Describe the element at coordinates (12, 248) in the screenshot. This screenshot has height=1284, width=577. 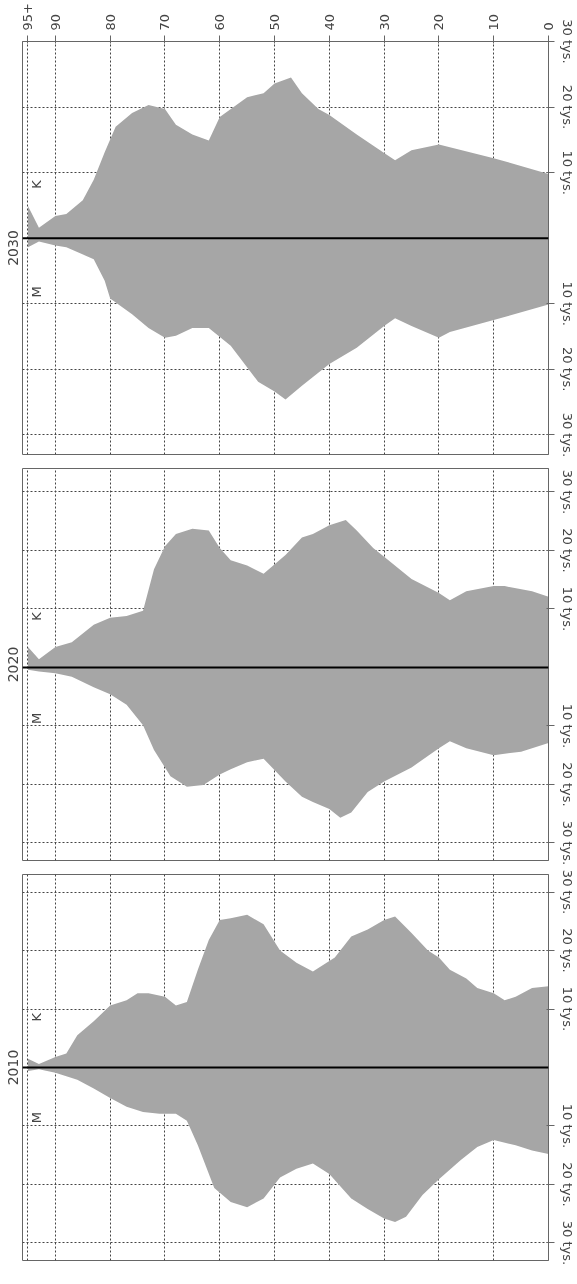
I see `text: 2030` at that location.